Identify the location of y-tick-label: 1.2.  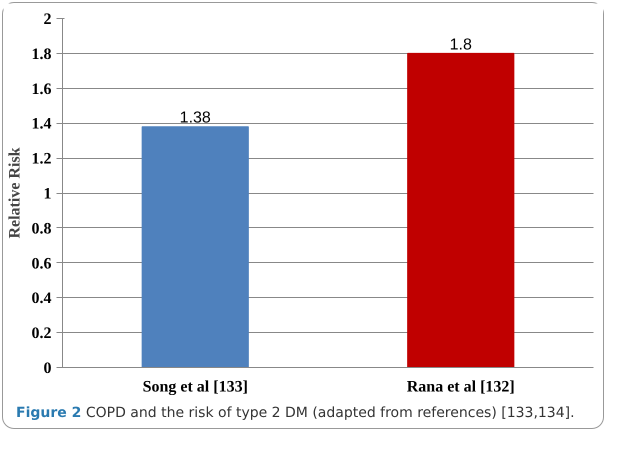
(42, 159).